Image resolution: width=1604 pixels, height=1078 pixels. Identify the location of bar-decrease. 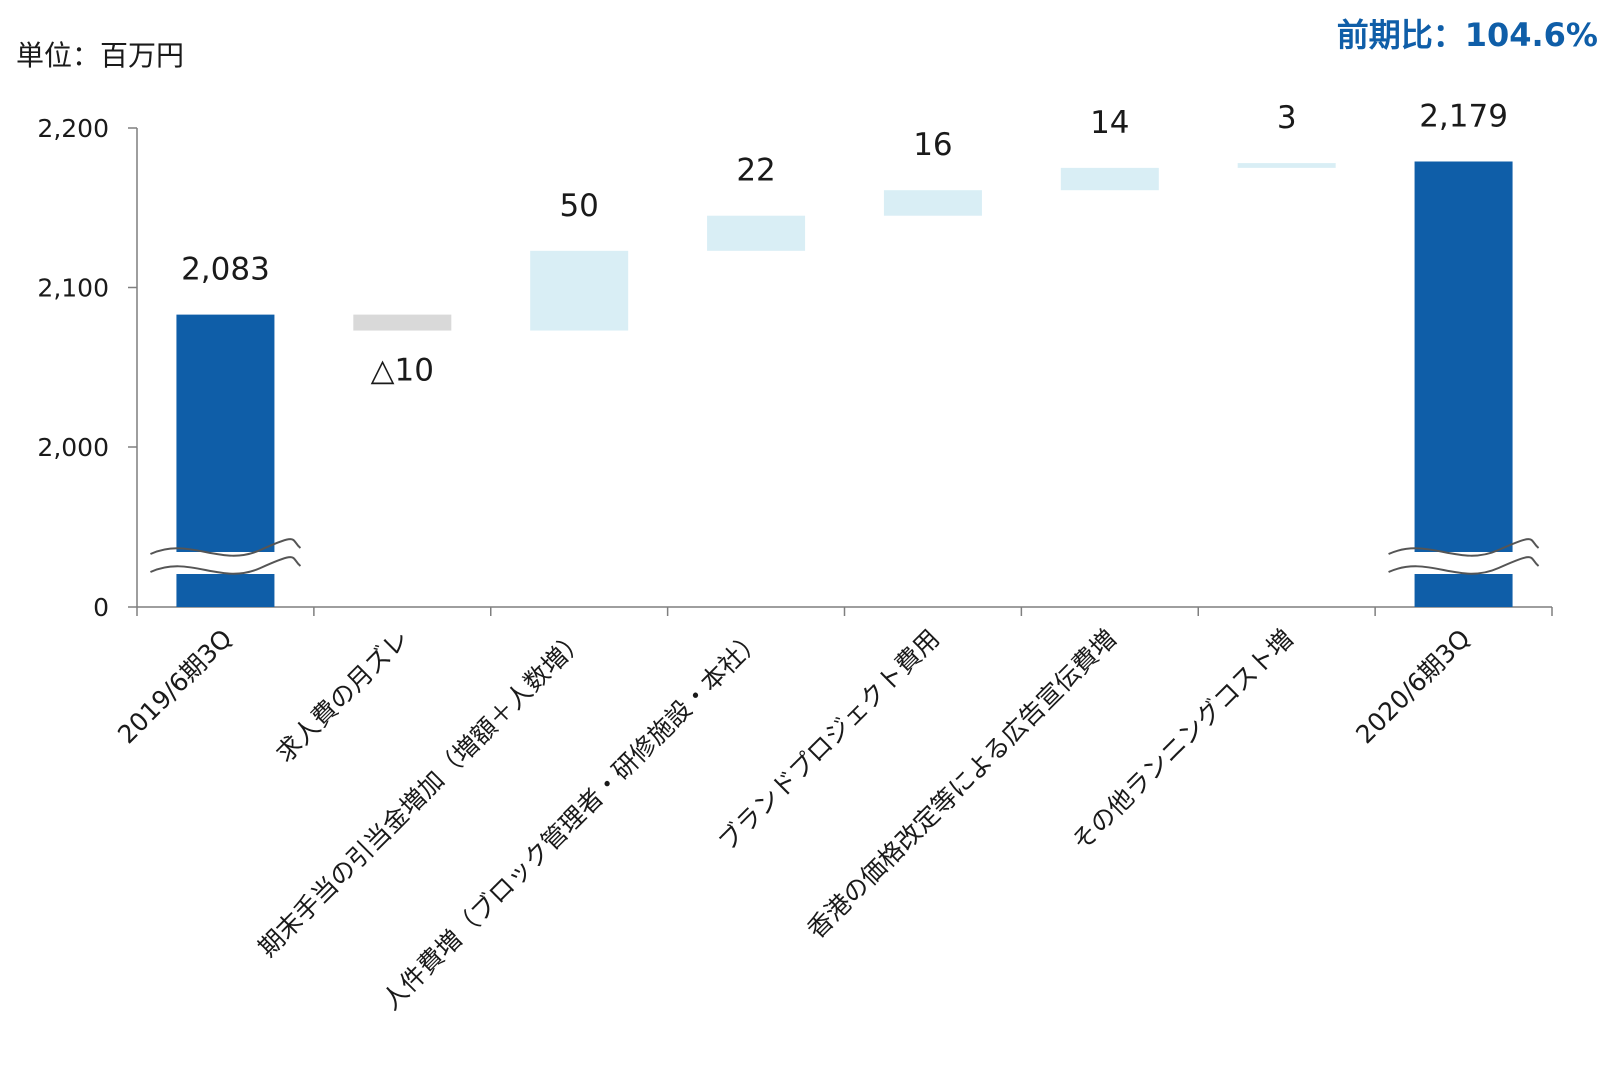
(402, 322).